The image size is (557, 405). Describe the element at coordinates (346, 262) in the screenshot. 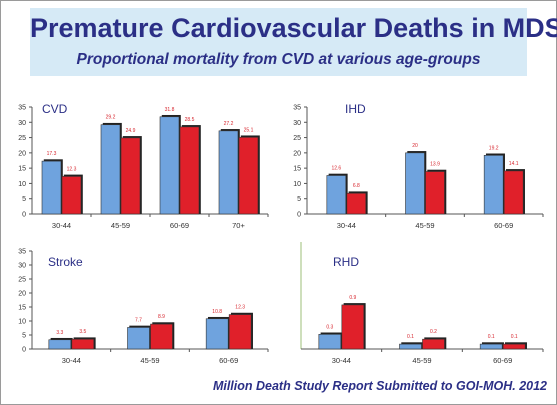

I see `chart-title: RHD` at that location.